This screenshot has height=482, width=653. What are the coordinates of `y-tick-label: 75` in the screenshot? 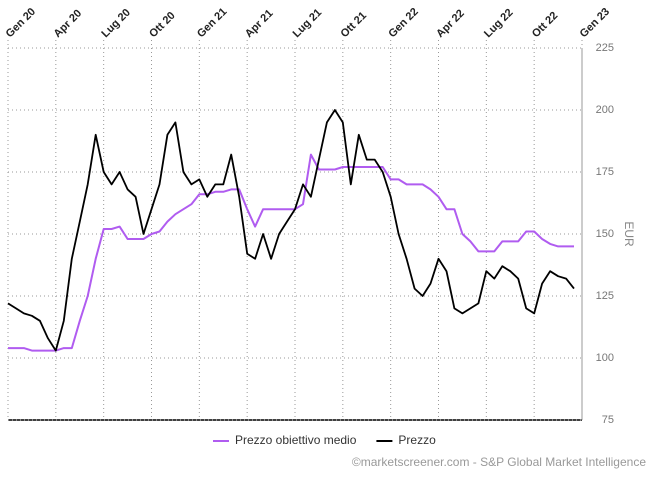 It's located at (608, 420).